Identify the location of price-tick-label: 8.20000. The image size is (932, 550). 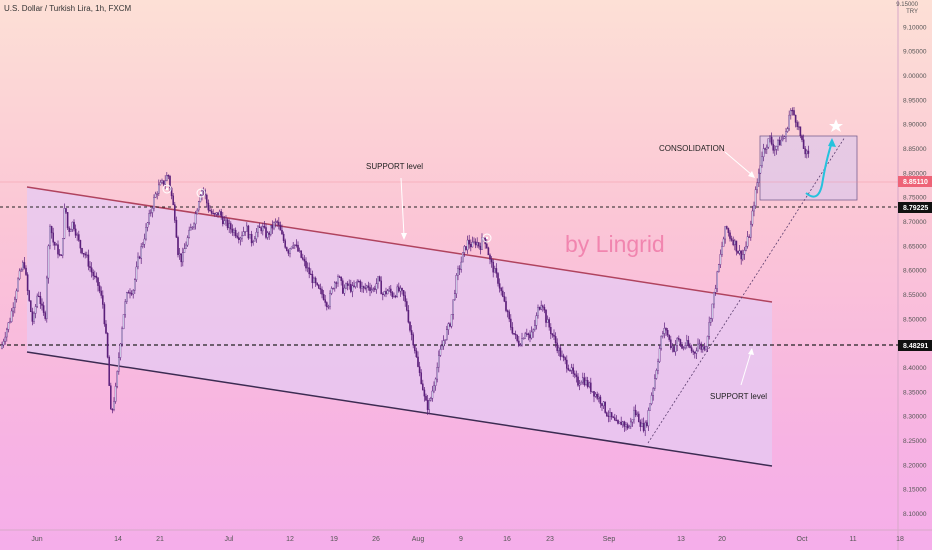
(915, 465).